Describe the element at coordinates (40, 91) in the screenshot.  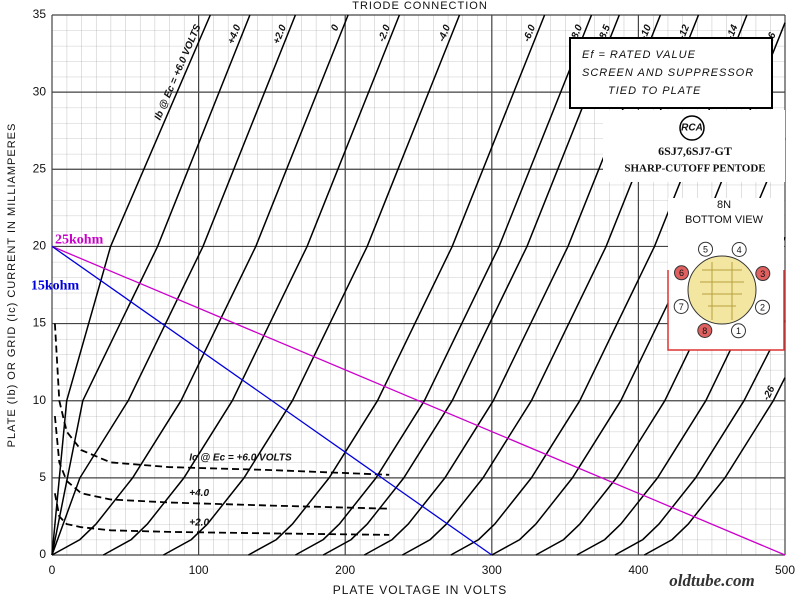
I see `y-tick-label: 30` at that location.